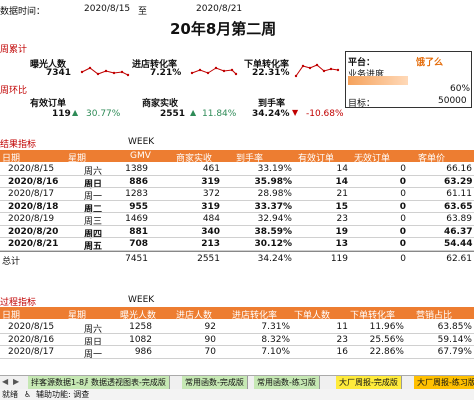  Describe the element at coordinates (458, 231) in the screenshot. I see `cell-price: 46.37` at that location.